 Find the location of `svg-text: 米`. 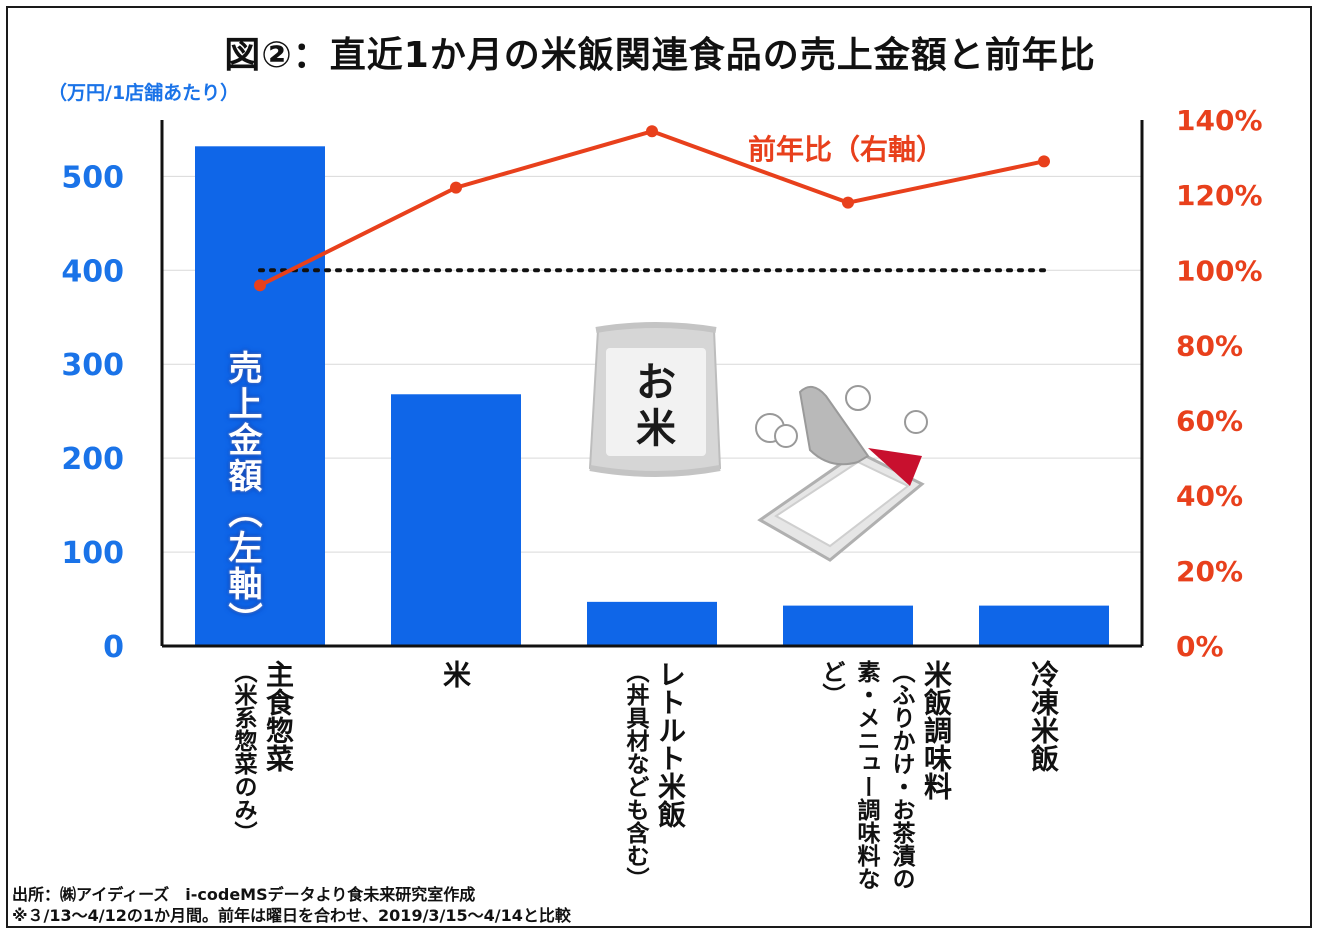

svg-text: 米 is located at coordinates (656, 429).